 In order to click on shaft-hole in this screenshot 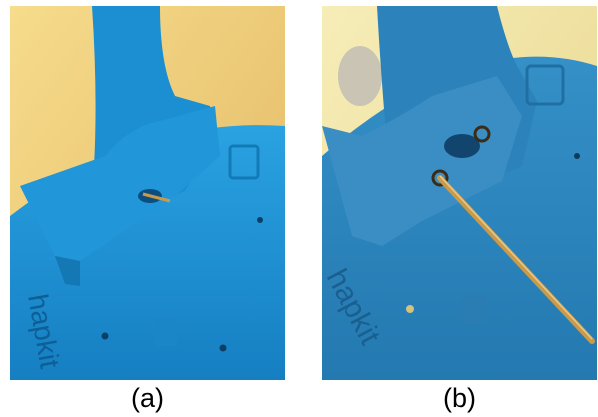, I will do `click(462, 146)`.